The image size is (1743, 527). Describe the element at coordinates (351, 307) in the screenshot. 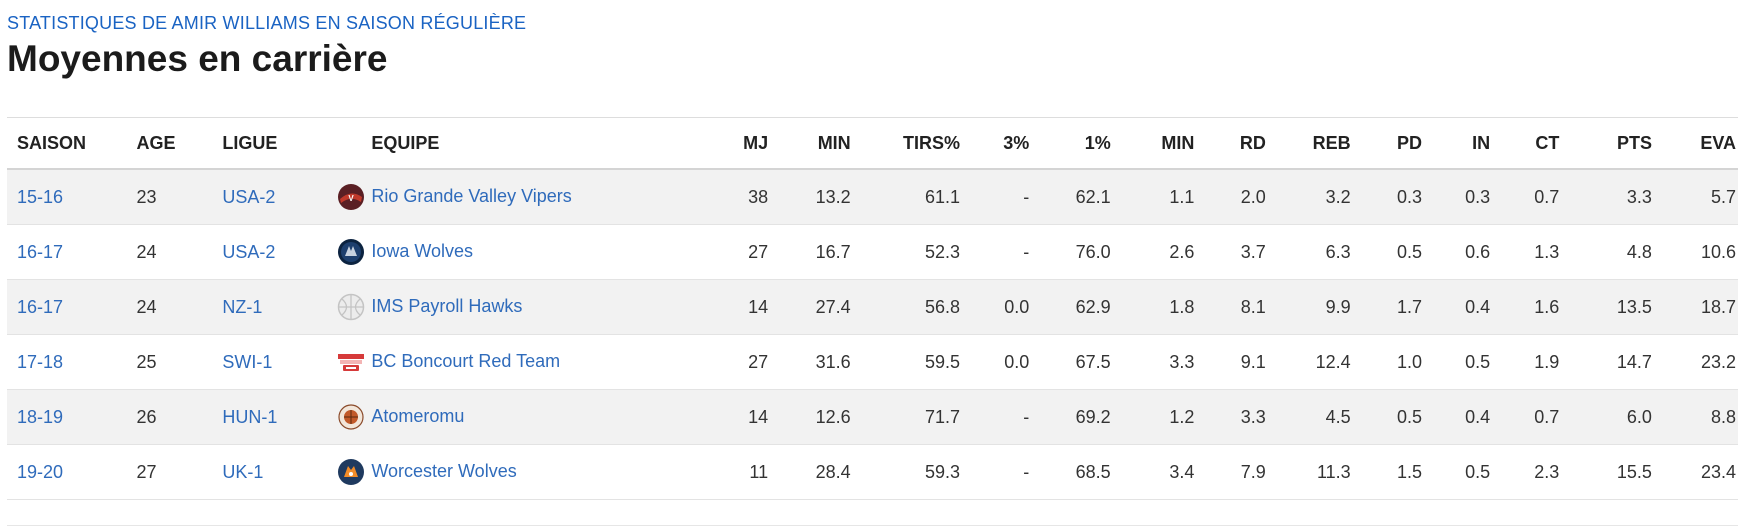

I see `basketball-placeholder-icon` at that location.